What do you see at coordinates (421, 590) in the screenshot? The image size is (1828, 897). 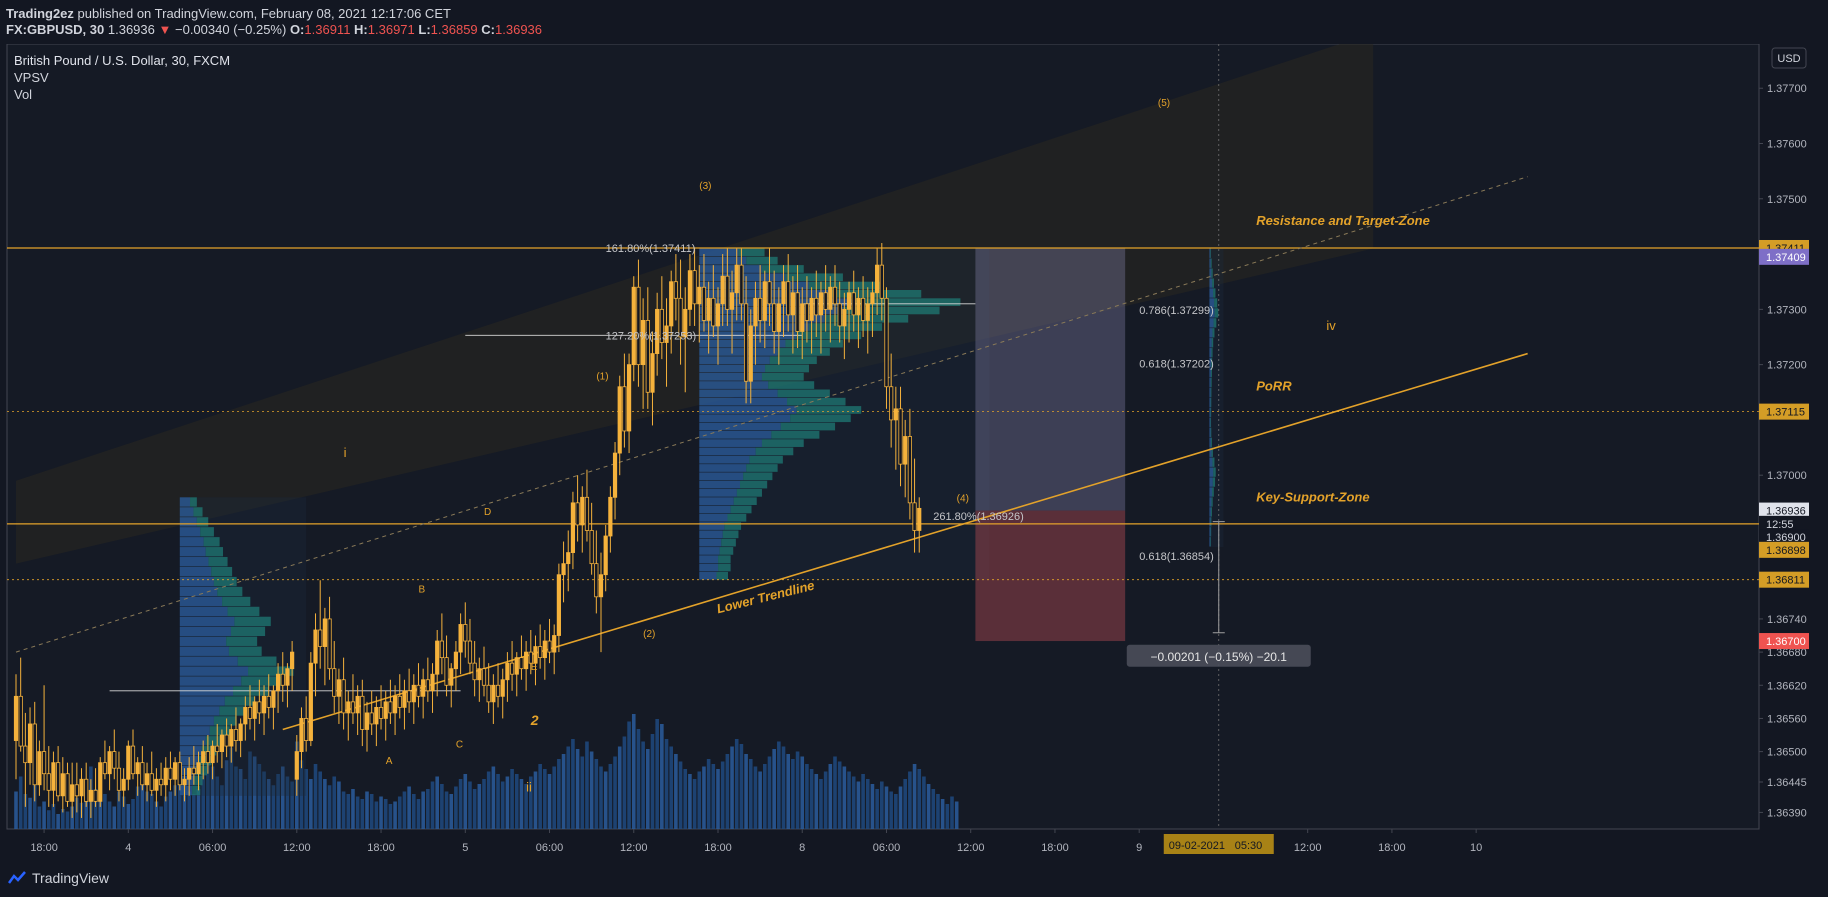 I see `annotation: B` at bounding box center [421, 590].